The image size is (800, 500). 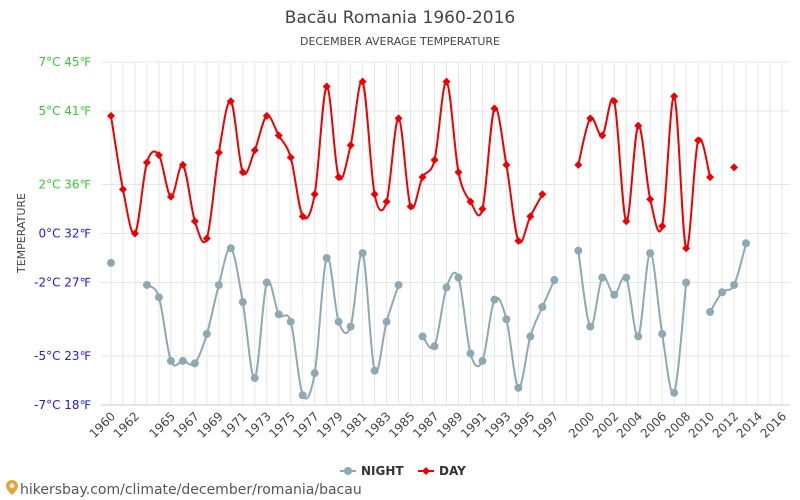 What do you see at coordinates (62, 356) in the screenshot?
I see `y-tick-label: -5°C 23℉` at bounding box center [62, 356].